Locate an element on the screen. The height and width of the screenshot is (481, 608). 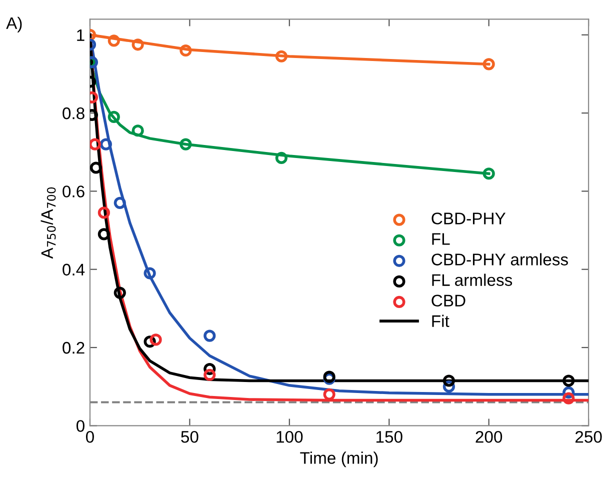
legend-label: CBD-PHY armless is located at coordinates (500, 259).